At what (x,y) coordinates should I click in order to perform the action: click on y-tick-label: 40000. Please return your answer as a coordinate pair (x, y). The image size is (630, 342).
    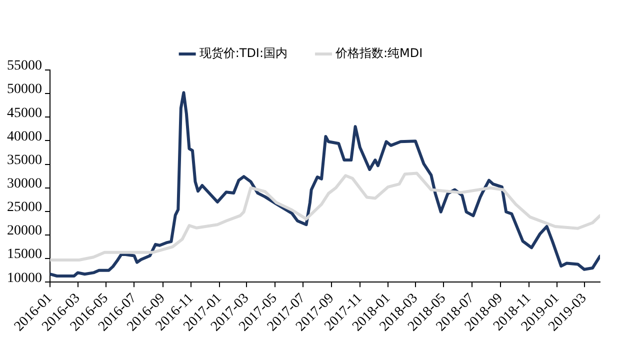
    Looking at the image, I should click on (24, 136).